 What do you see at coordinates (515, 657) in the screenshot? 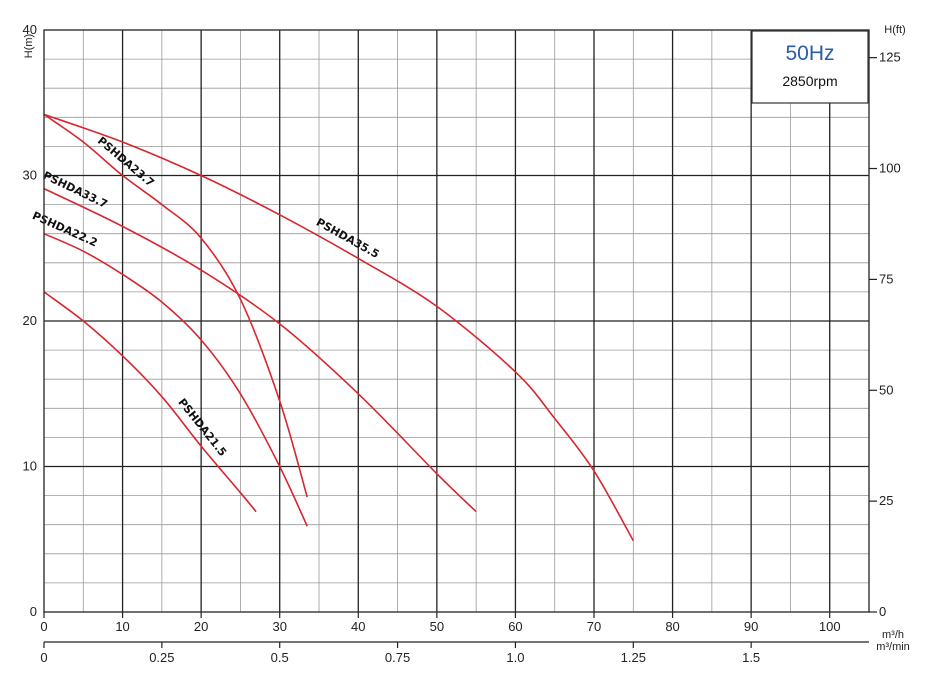
I see `x2-tick-label: 1.0` at bounding box center [515, 657].